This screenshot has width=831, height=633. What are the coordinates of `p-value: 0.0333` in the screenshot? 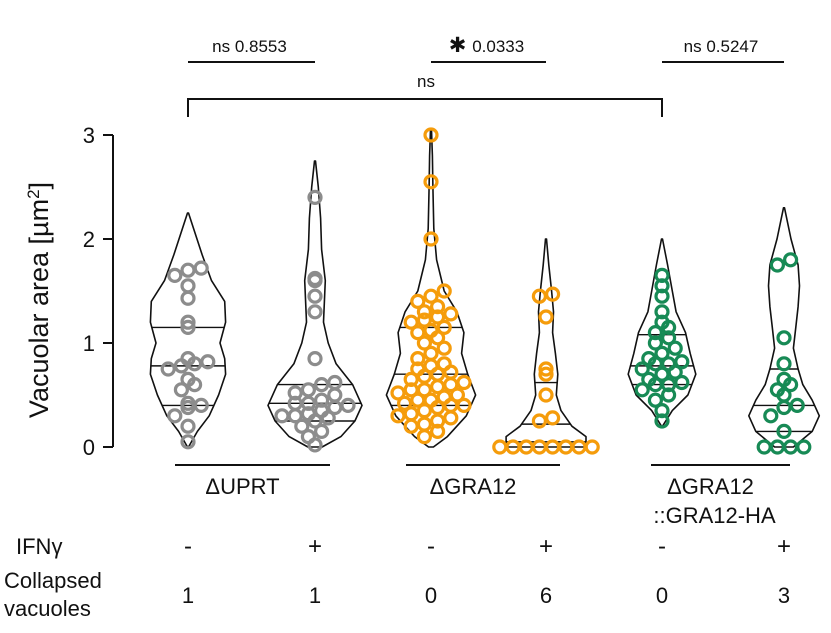 It's located at (498, 46).